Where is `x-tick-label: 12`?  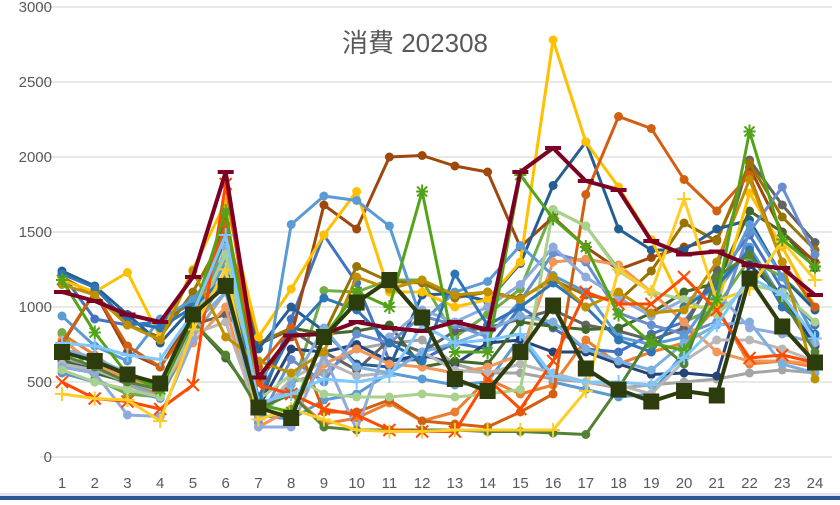 x-tick-label: 12 is located at coordinates (422, 483).